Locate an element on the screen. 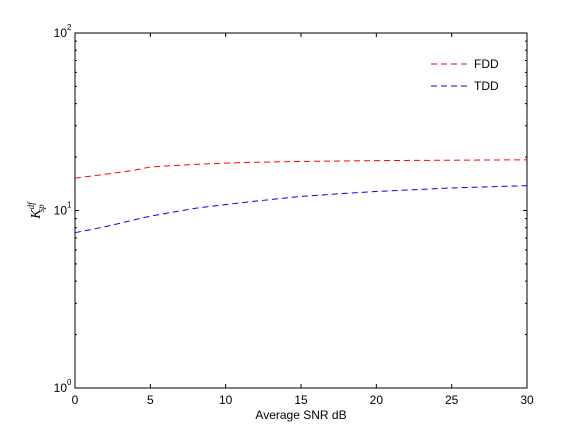  y-axis-label-superscript: df is located at coordinates (31, 205).